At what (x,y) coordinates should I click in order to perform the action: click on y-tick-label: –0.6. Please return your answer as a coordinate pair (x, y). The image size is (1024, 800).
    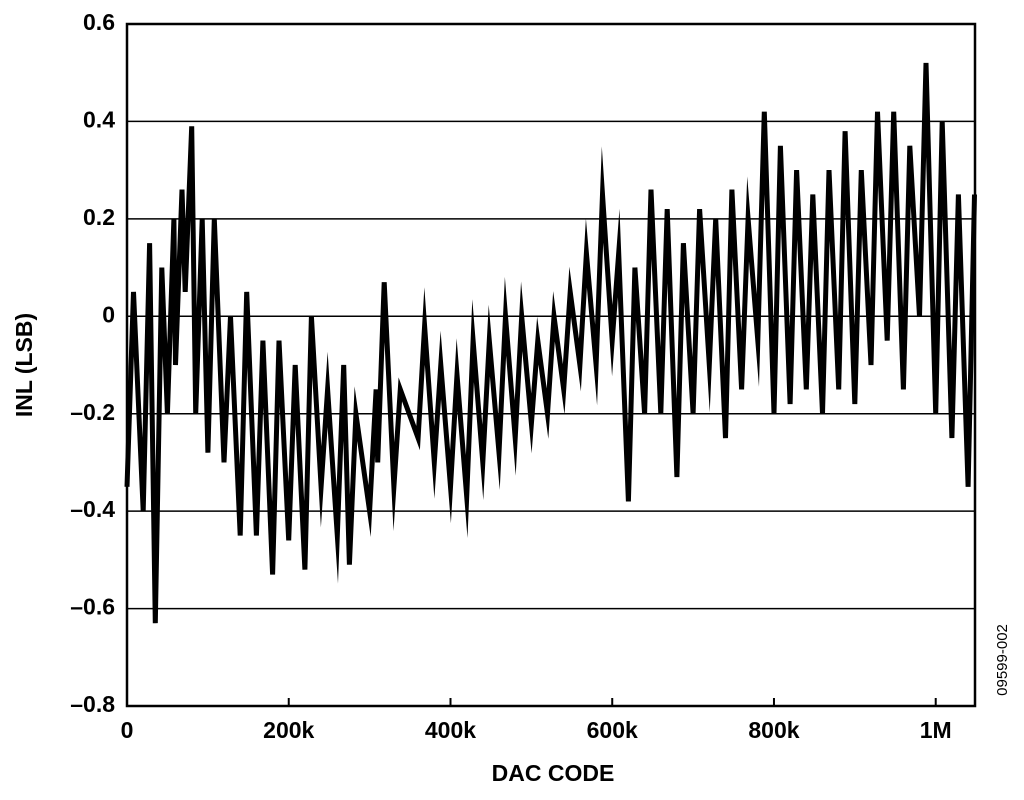
    Looking at the image, I should click on (92, 607).